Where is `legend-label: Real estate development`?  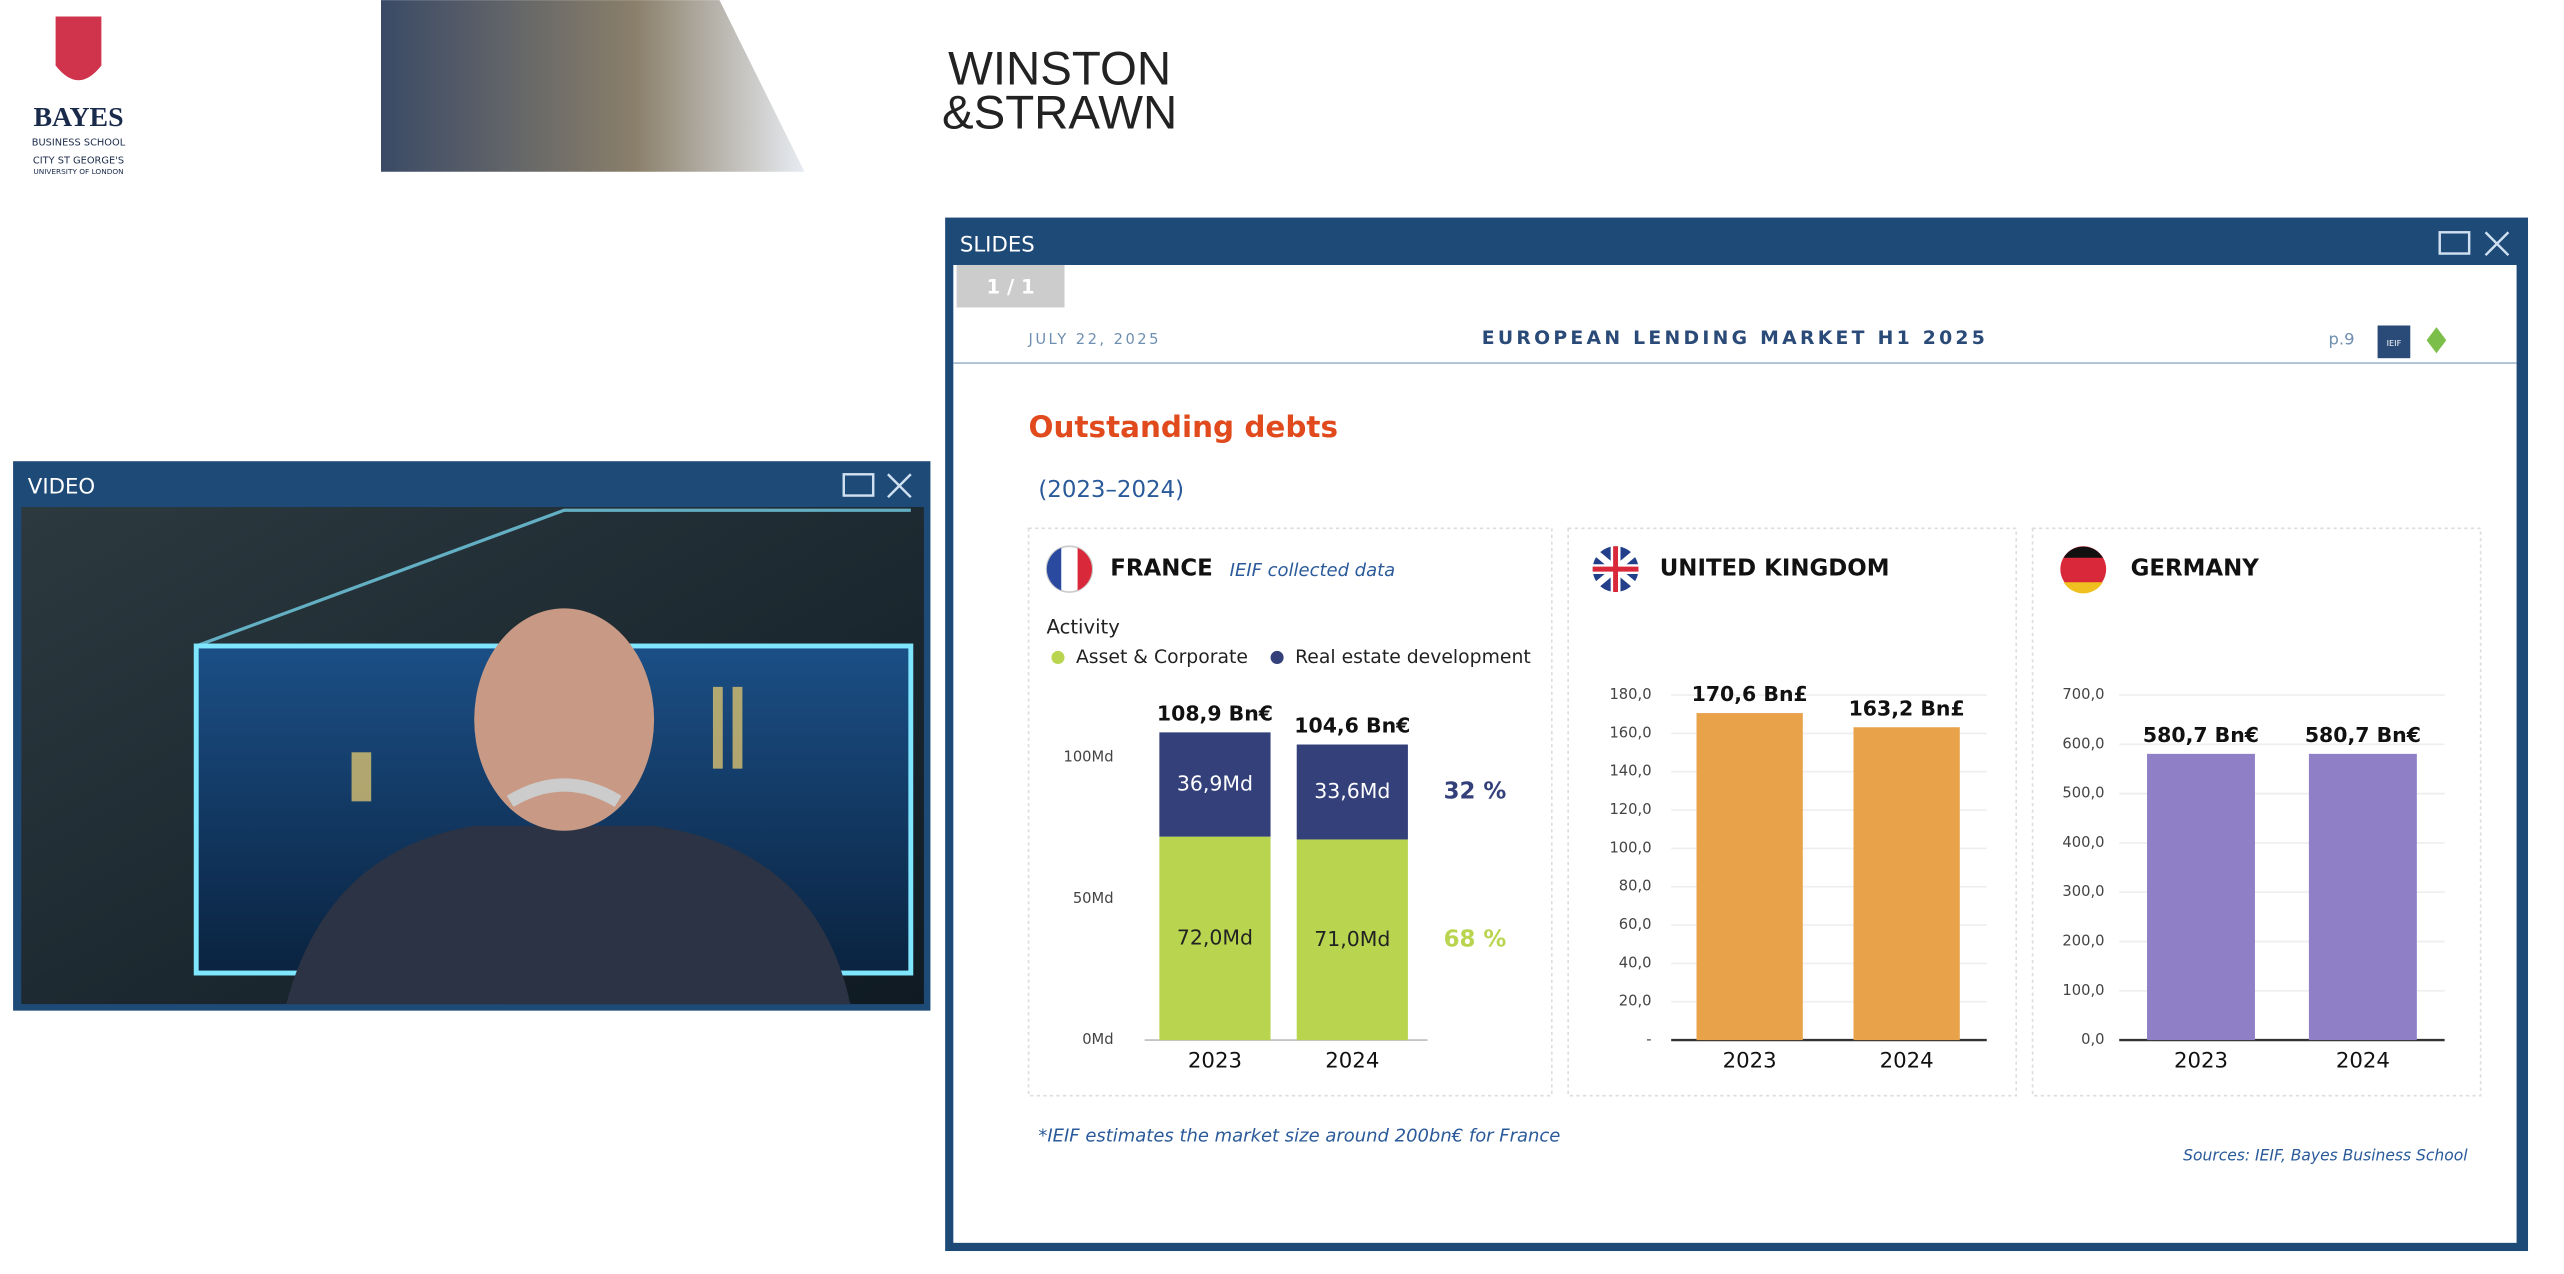
legend-label: Real estate development is located at coordinates (1413, 657).